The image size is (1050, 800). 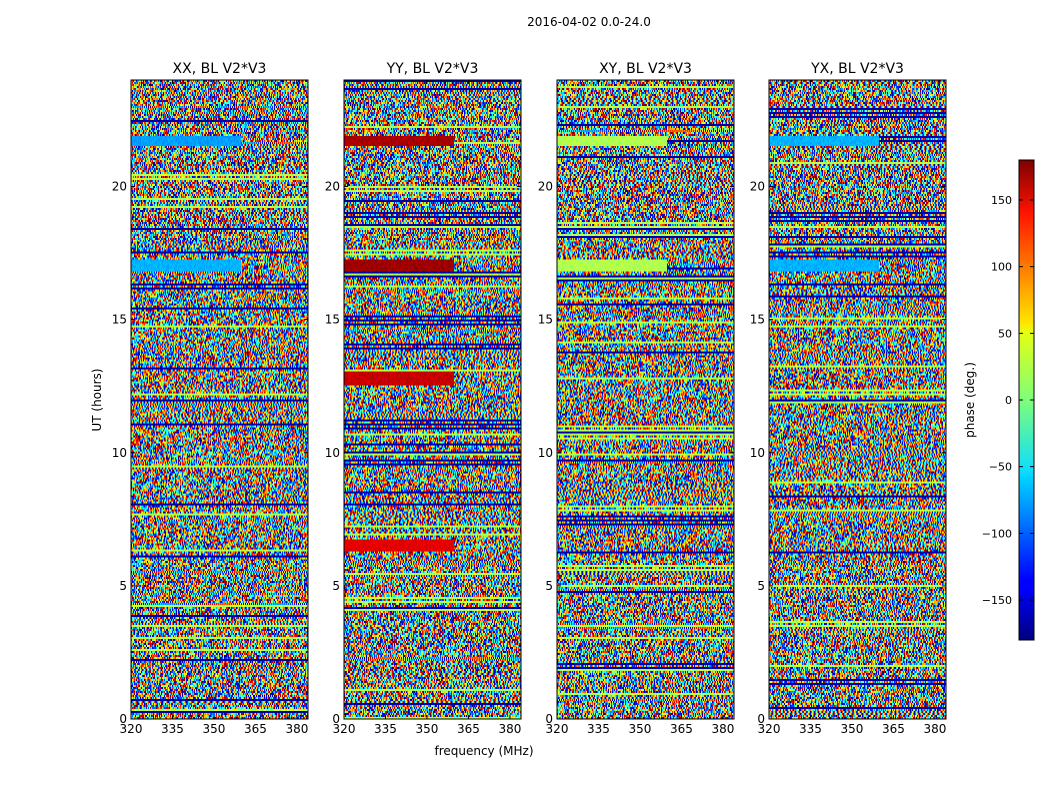 What do you see at coordinates (970, 400) in the screenshot?
I see `colorbar-label: phase (deg.)` at bounding box center [970, 400].